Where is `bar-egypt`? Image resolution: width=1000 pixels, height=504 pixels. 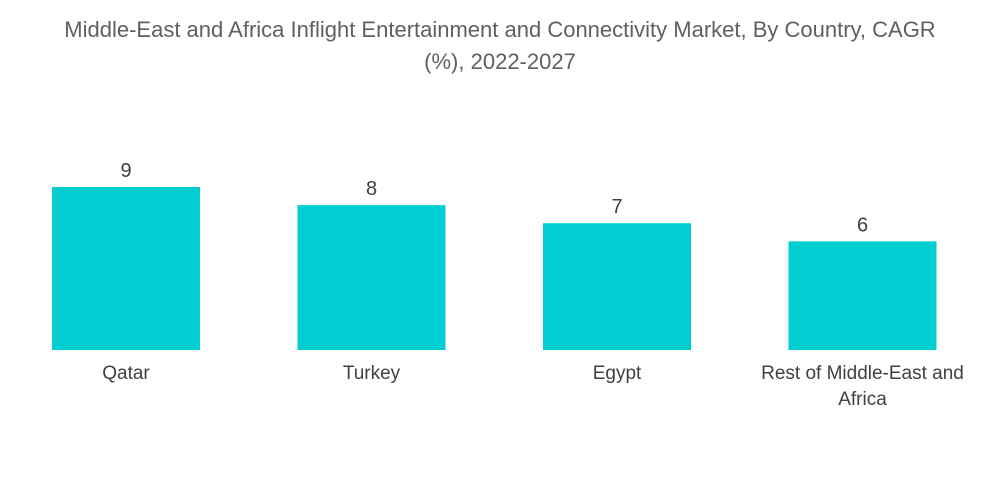 bar-egypt is located at coordinates (617, 286).